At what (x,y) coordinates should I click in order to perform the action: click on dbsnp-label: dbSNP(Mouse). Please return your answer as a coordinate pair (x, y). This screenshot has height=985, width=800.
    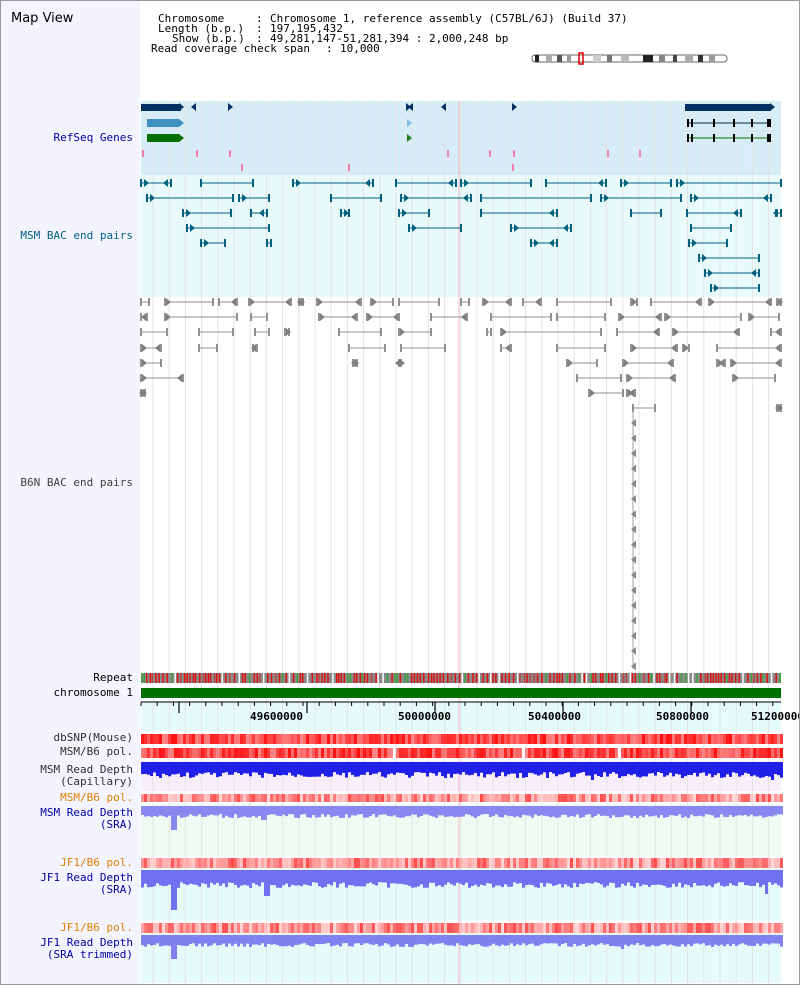
    Looking at the image, I should click on (93, 737).